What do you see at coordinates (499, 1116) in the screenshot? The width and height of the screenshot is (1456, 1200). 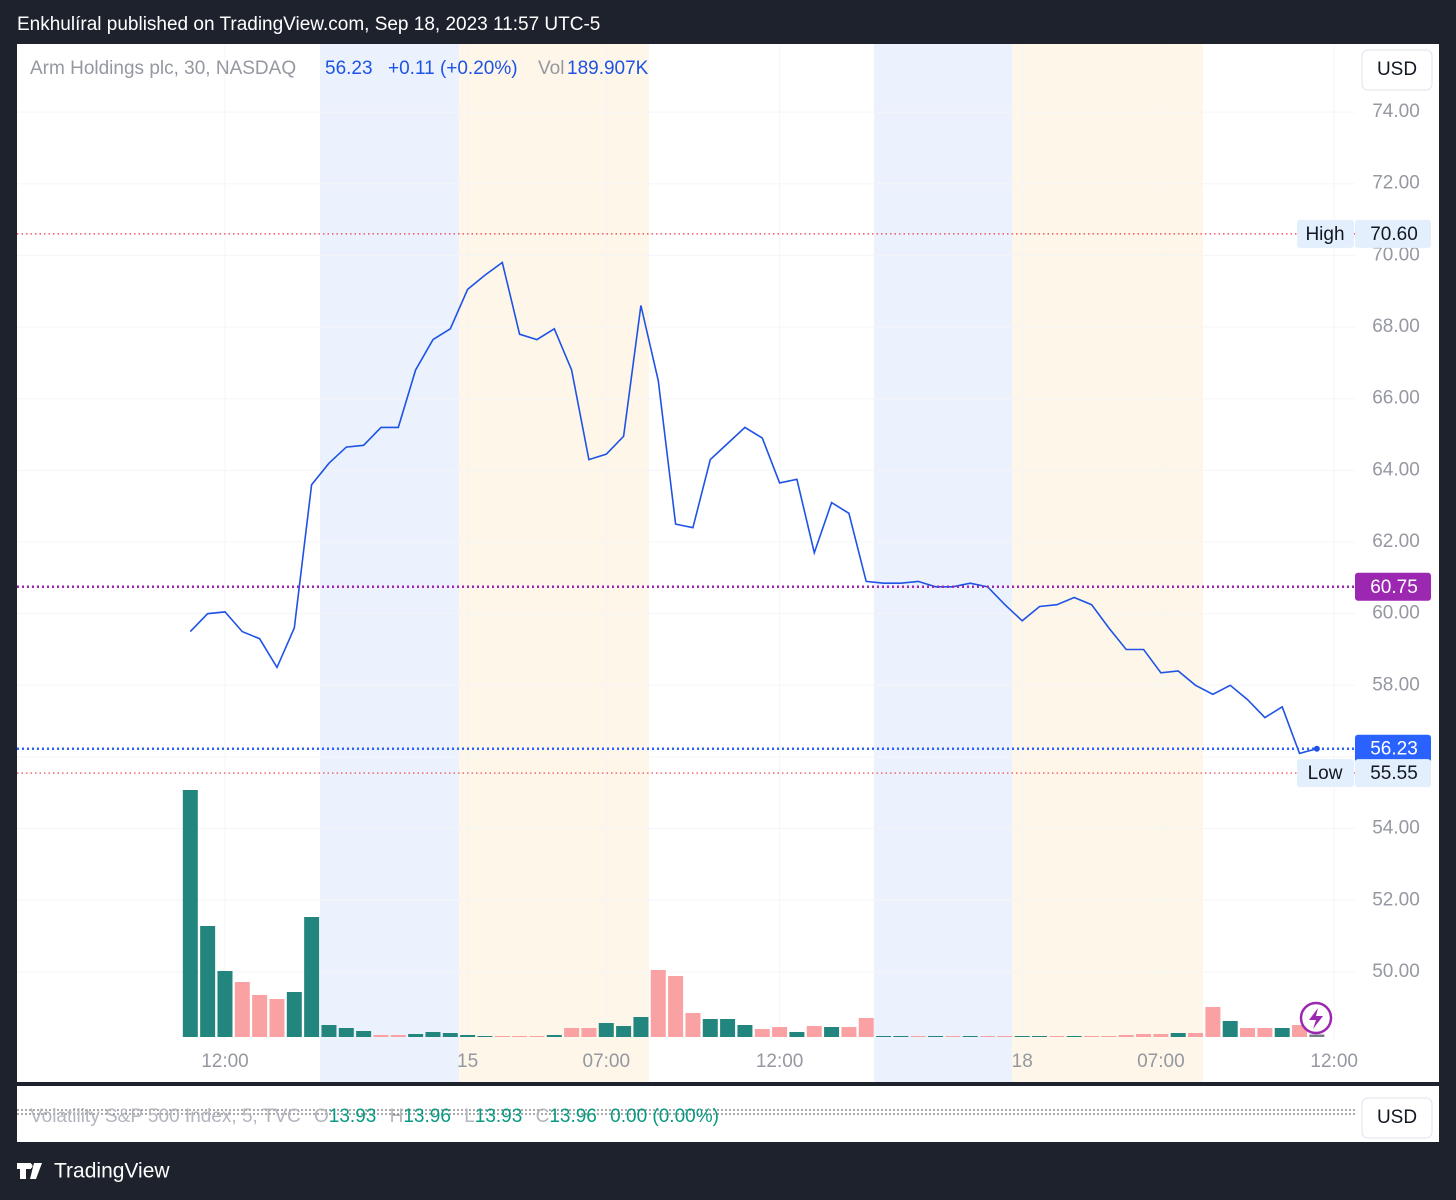 I see `sub-l-value: 13.93` at bounding box center [499, 1116].